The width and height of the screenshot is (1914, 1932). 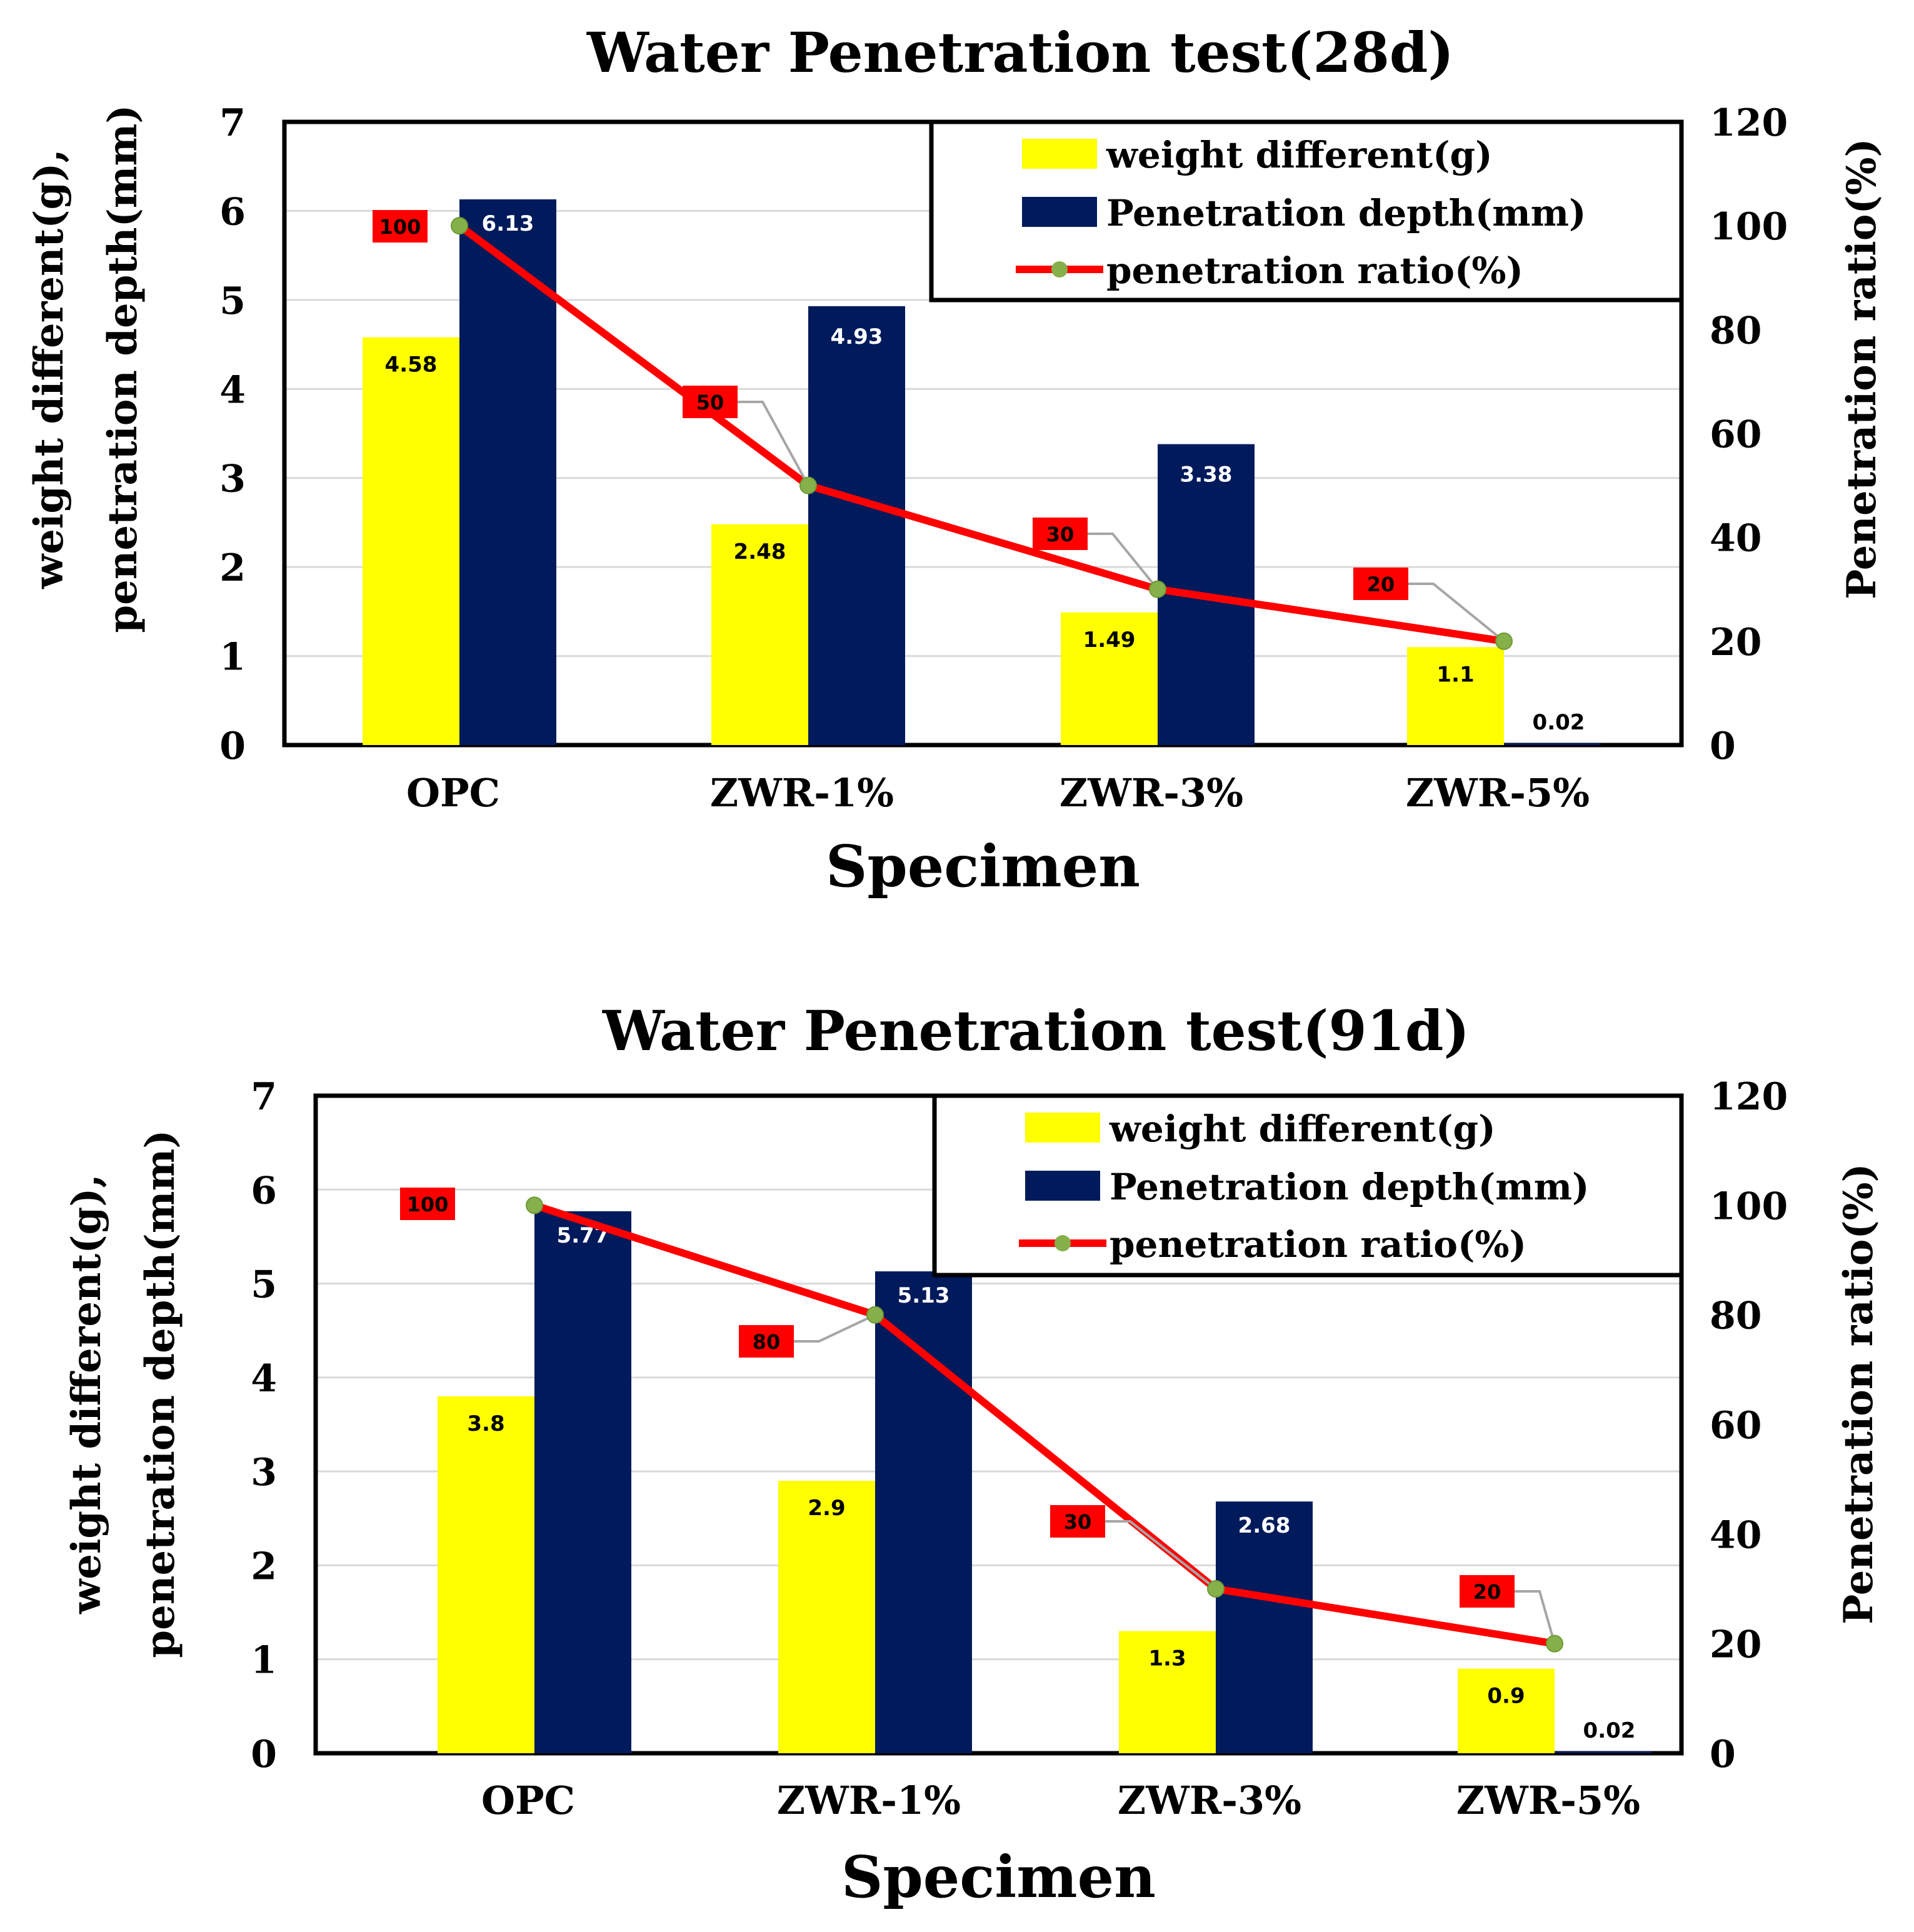 What do you see at coordinates (1455, 674) in the screenshot?
I see `weight-bar-label: 1.1` at bounding box center [1455, 674].